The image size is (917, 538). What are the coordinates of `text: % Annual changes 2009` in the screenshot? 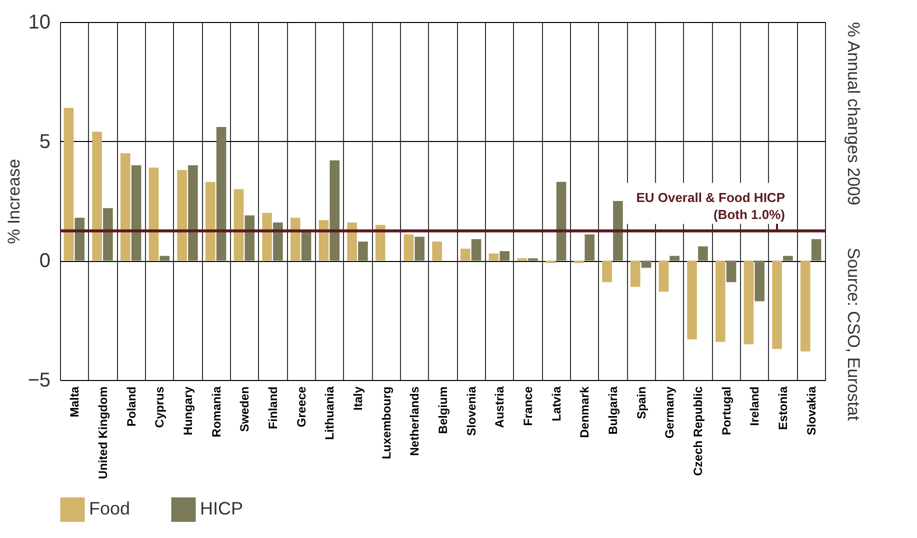 It's located at (853, 114).